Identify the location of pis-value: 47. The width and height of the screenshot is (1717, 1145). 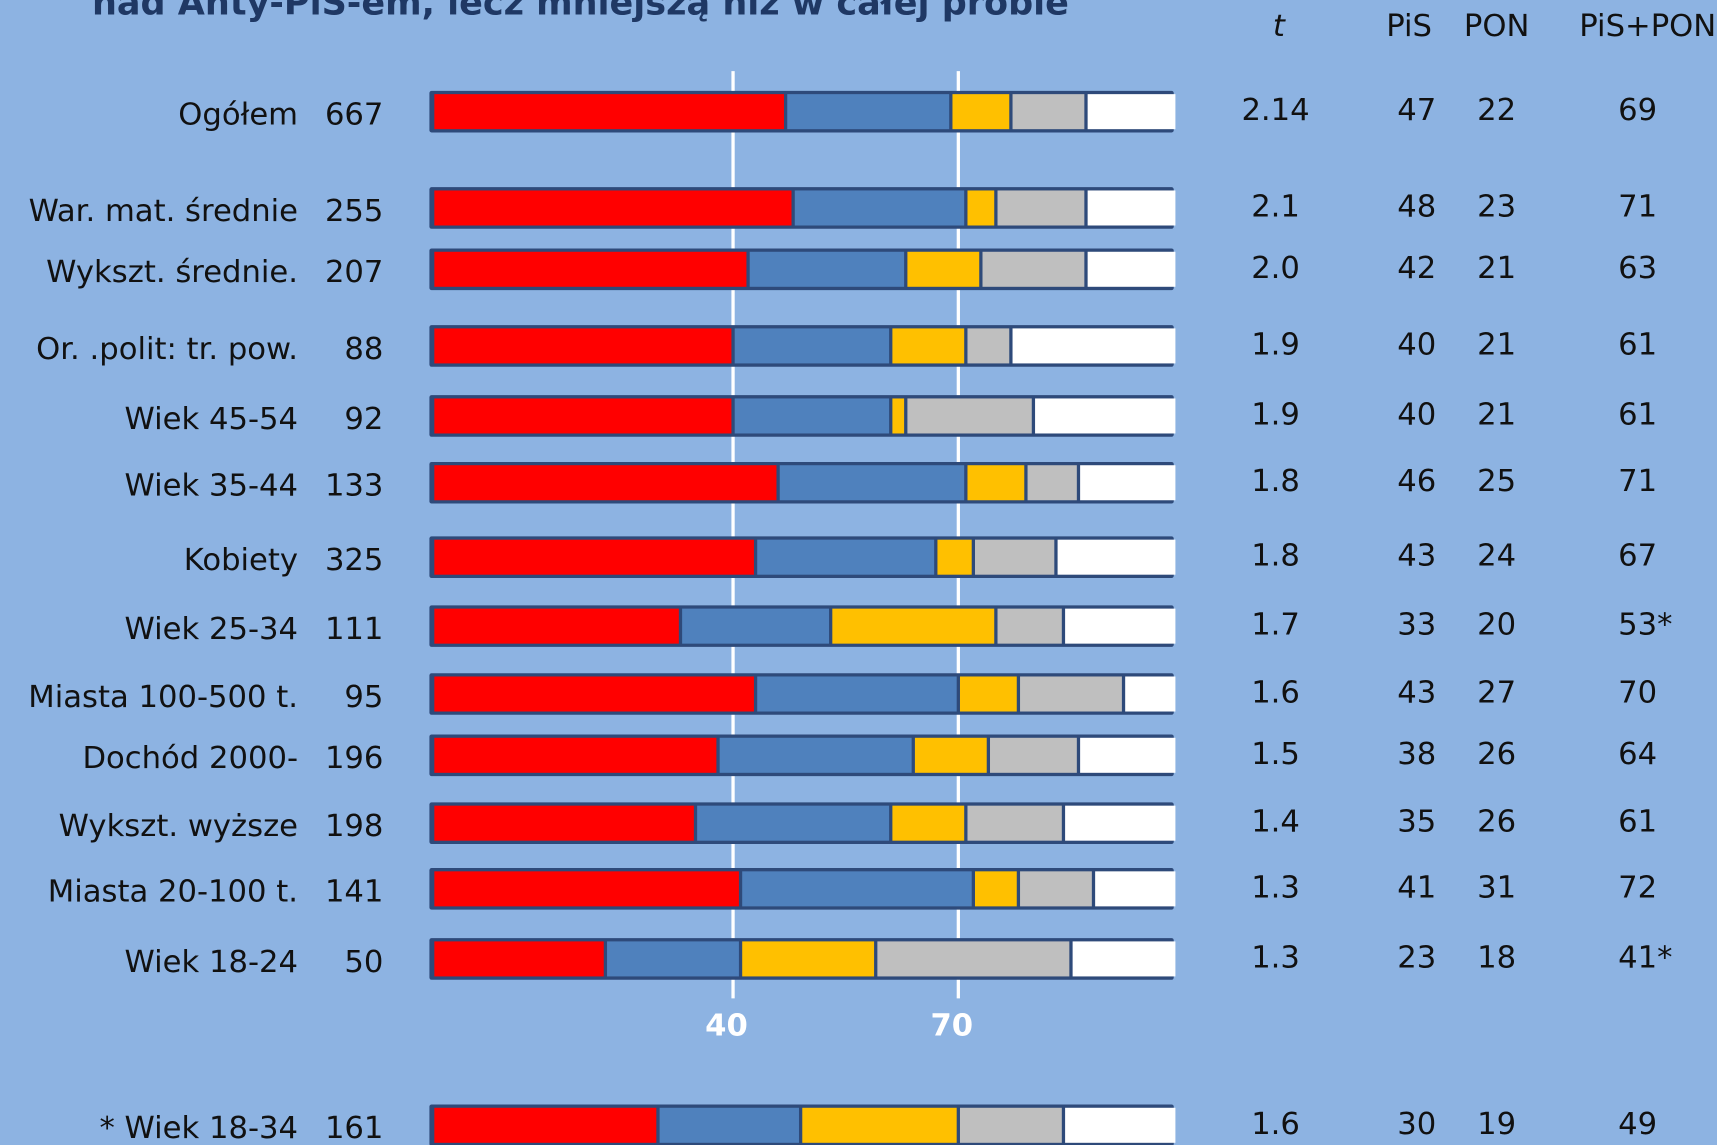
(1416, 110).